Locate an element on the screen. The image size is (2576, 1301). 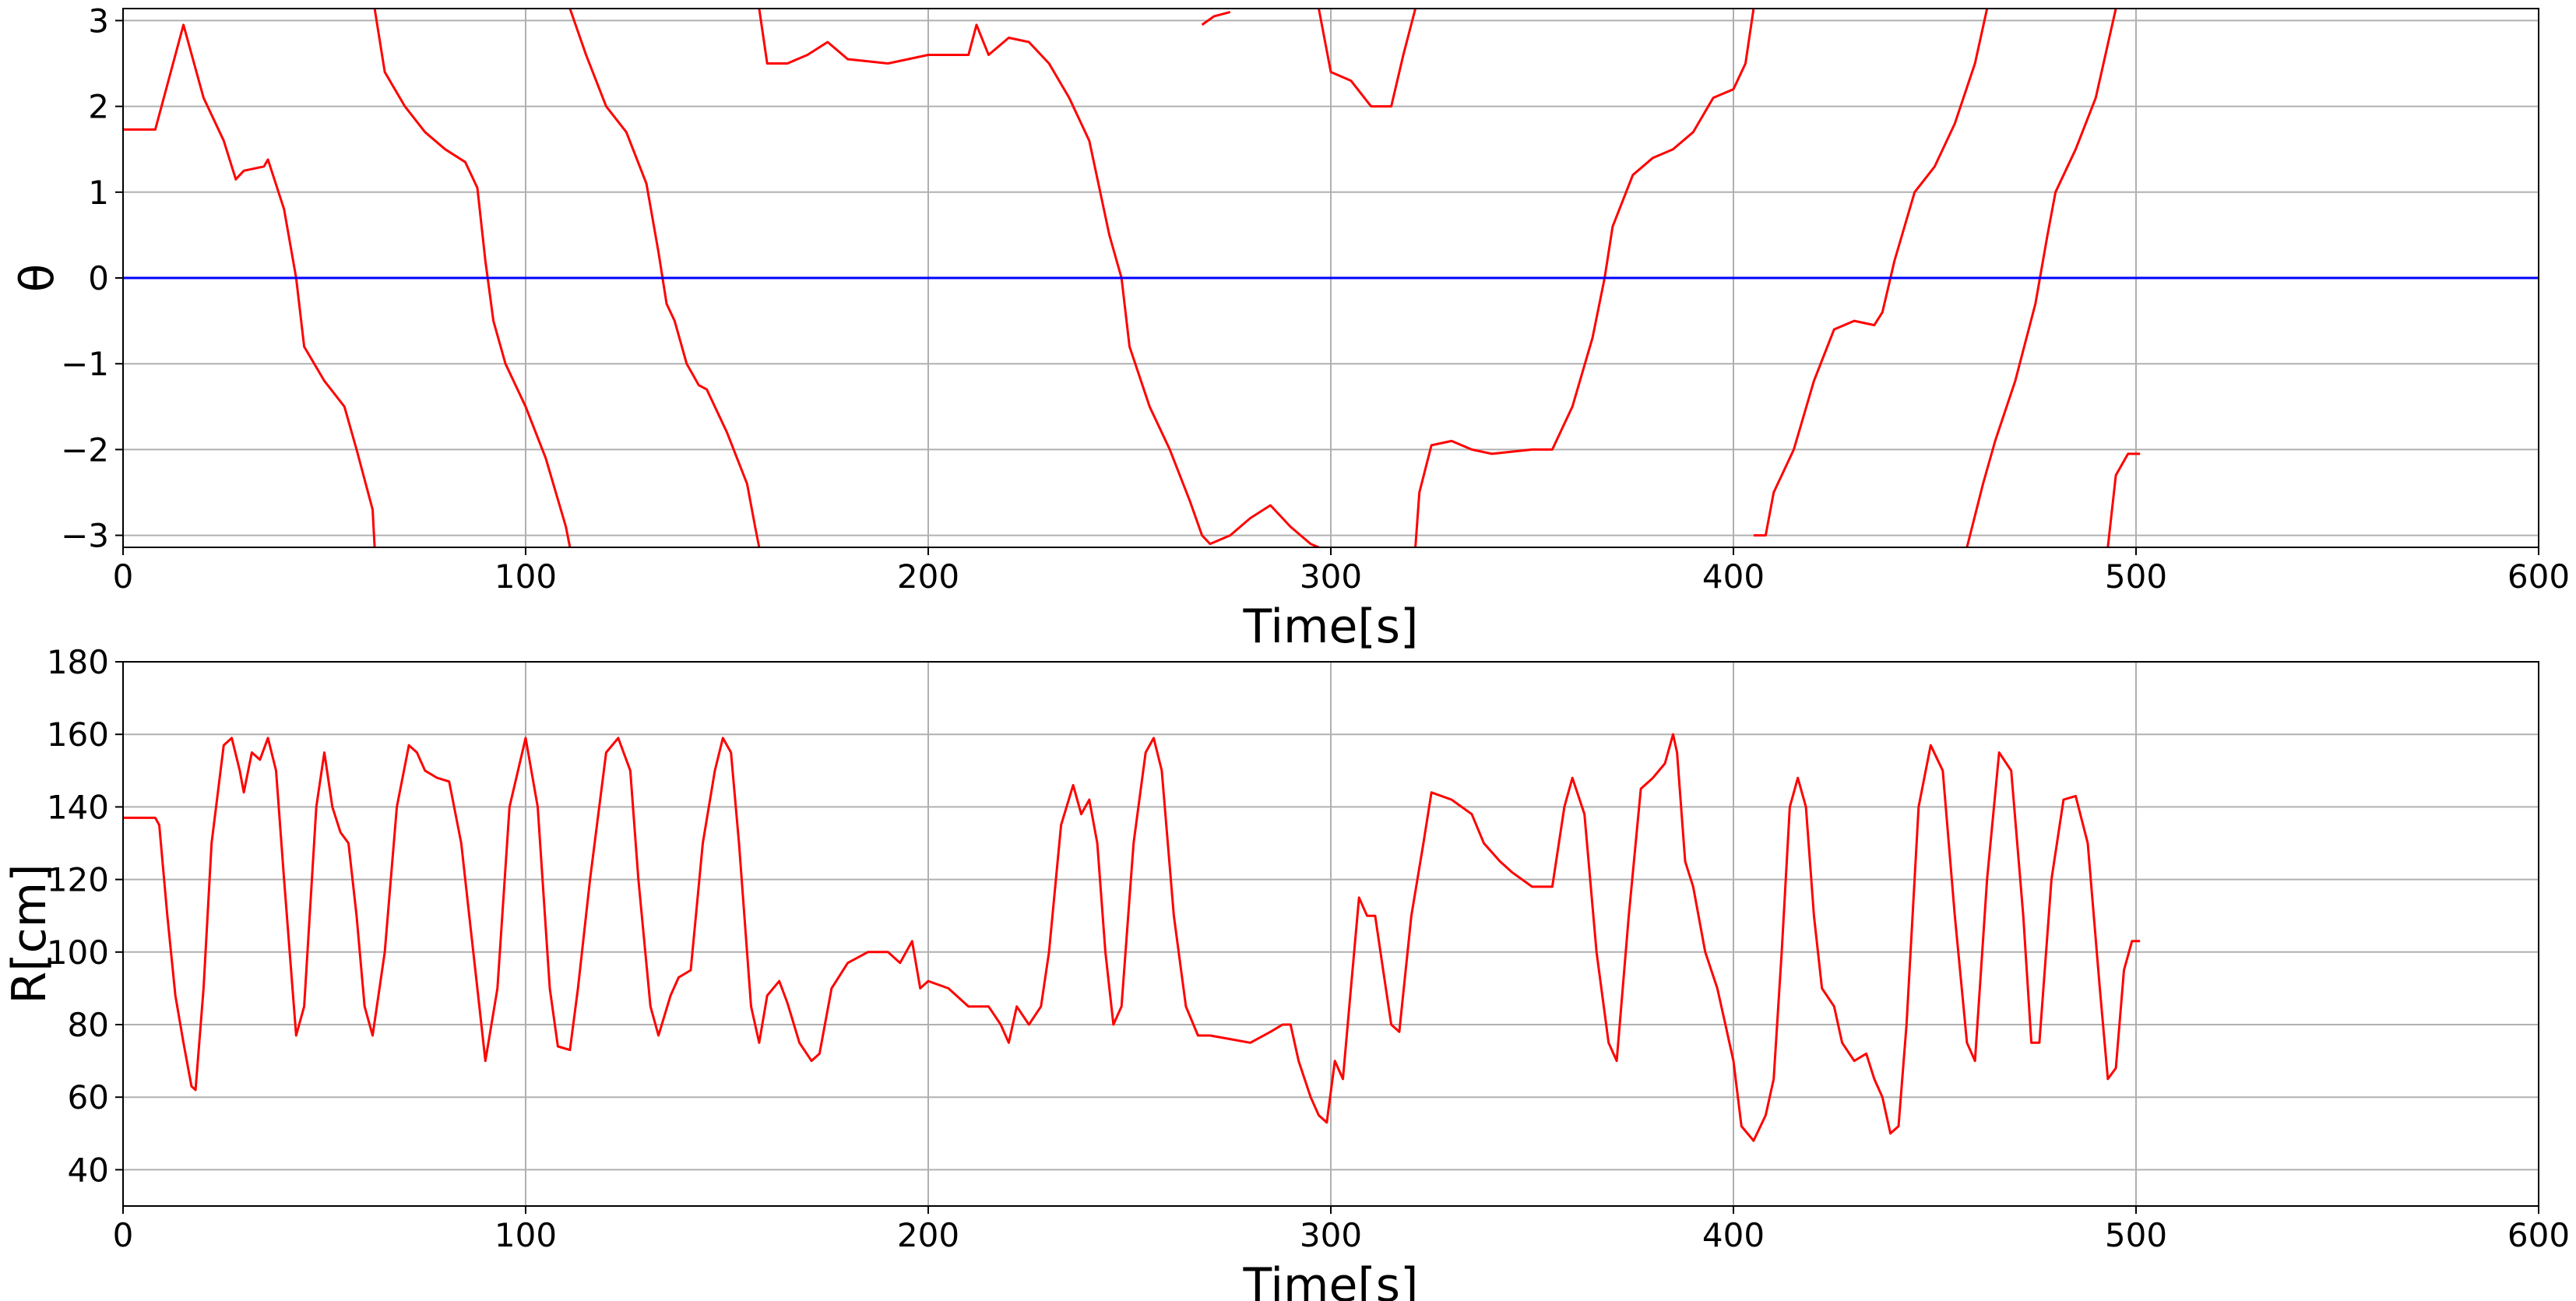
y-tick-label: 3 is located at coordinates (98, 21).